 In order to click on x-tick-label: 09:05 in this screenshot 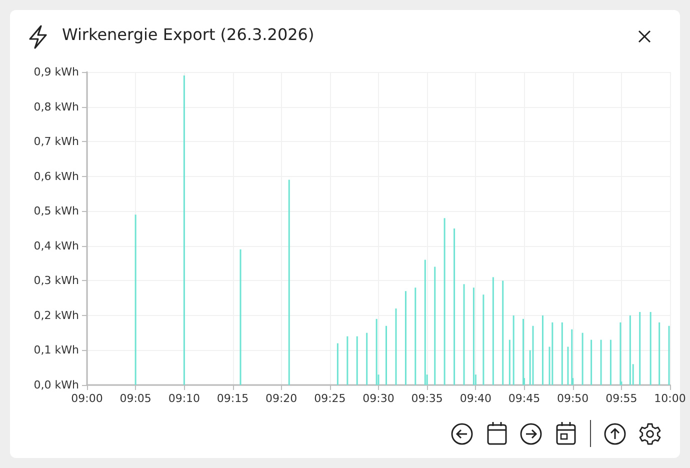, I will do `click(136, 398)`.